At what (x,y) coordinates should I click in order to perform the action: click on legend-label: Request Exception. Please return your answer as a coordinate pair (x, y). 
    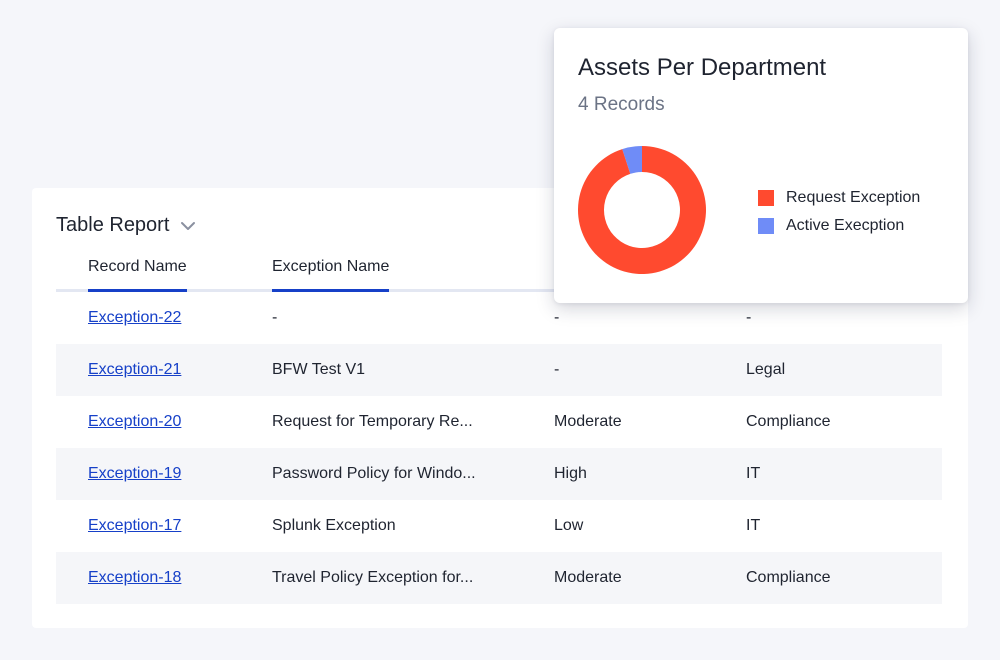
    Looking at the image, I should click on (853, 197).